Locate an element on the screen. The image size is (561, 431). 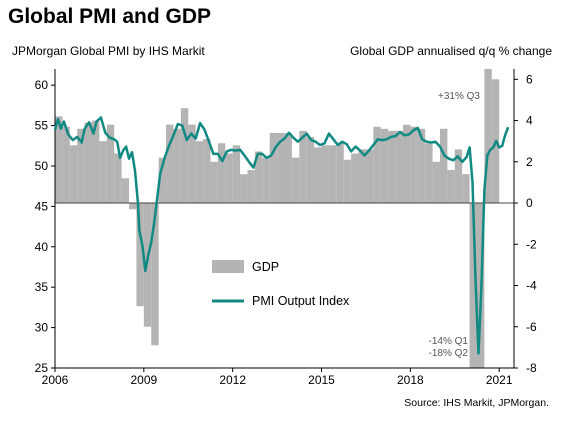
x-tick-label: 2018 is located at coordinates (410, 380).